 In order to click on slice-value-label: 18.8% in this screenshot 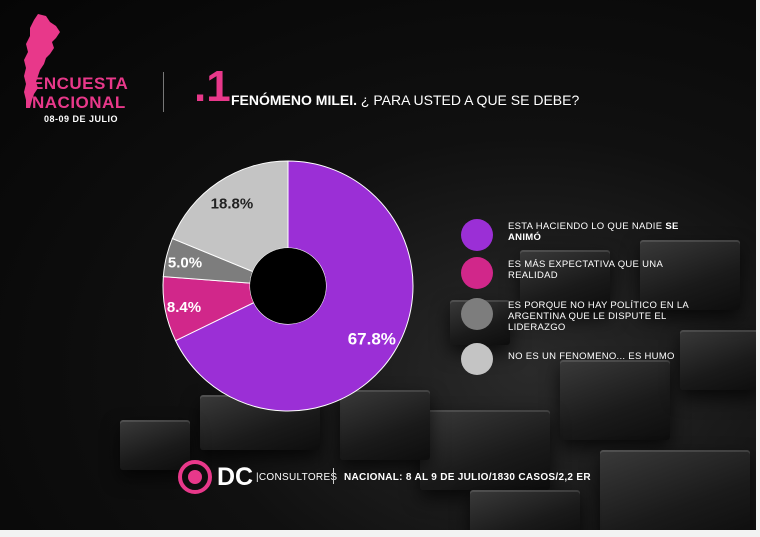, I will do `click(232, 203)`.